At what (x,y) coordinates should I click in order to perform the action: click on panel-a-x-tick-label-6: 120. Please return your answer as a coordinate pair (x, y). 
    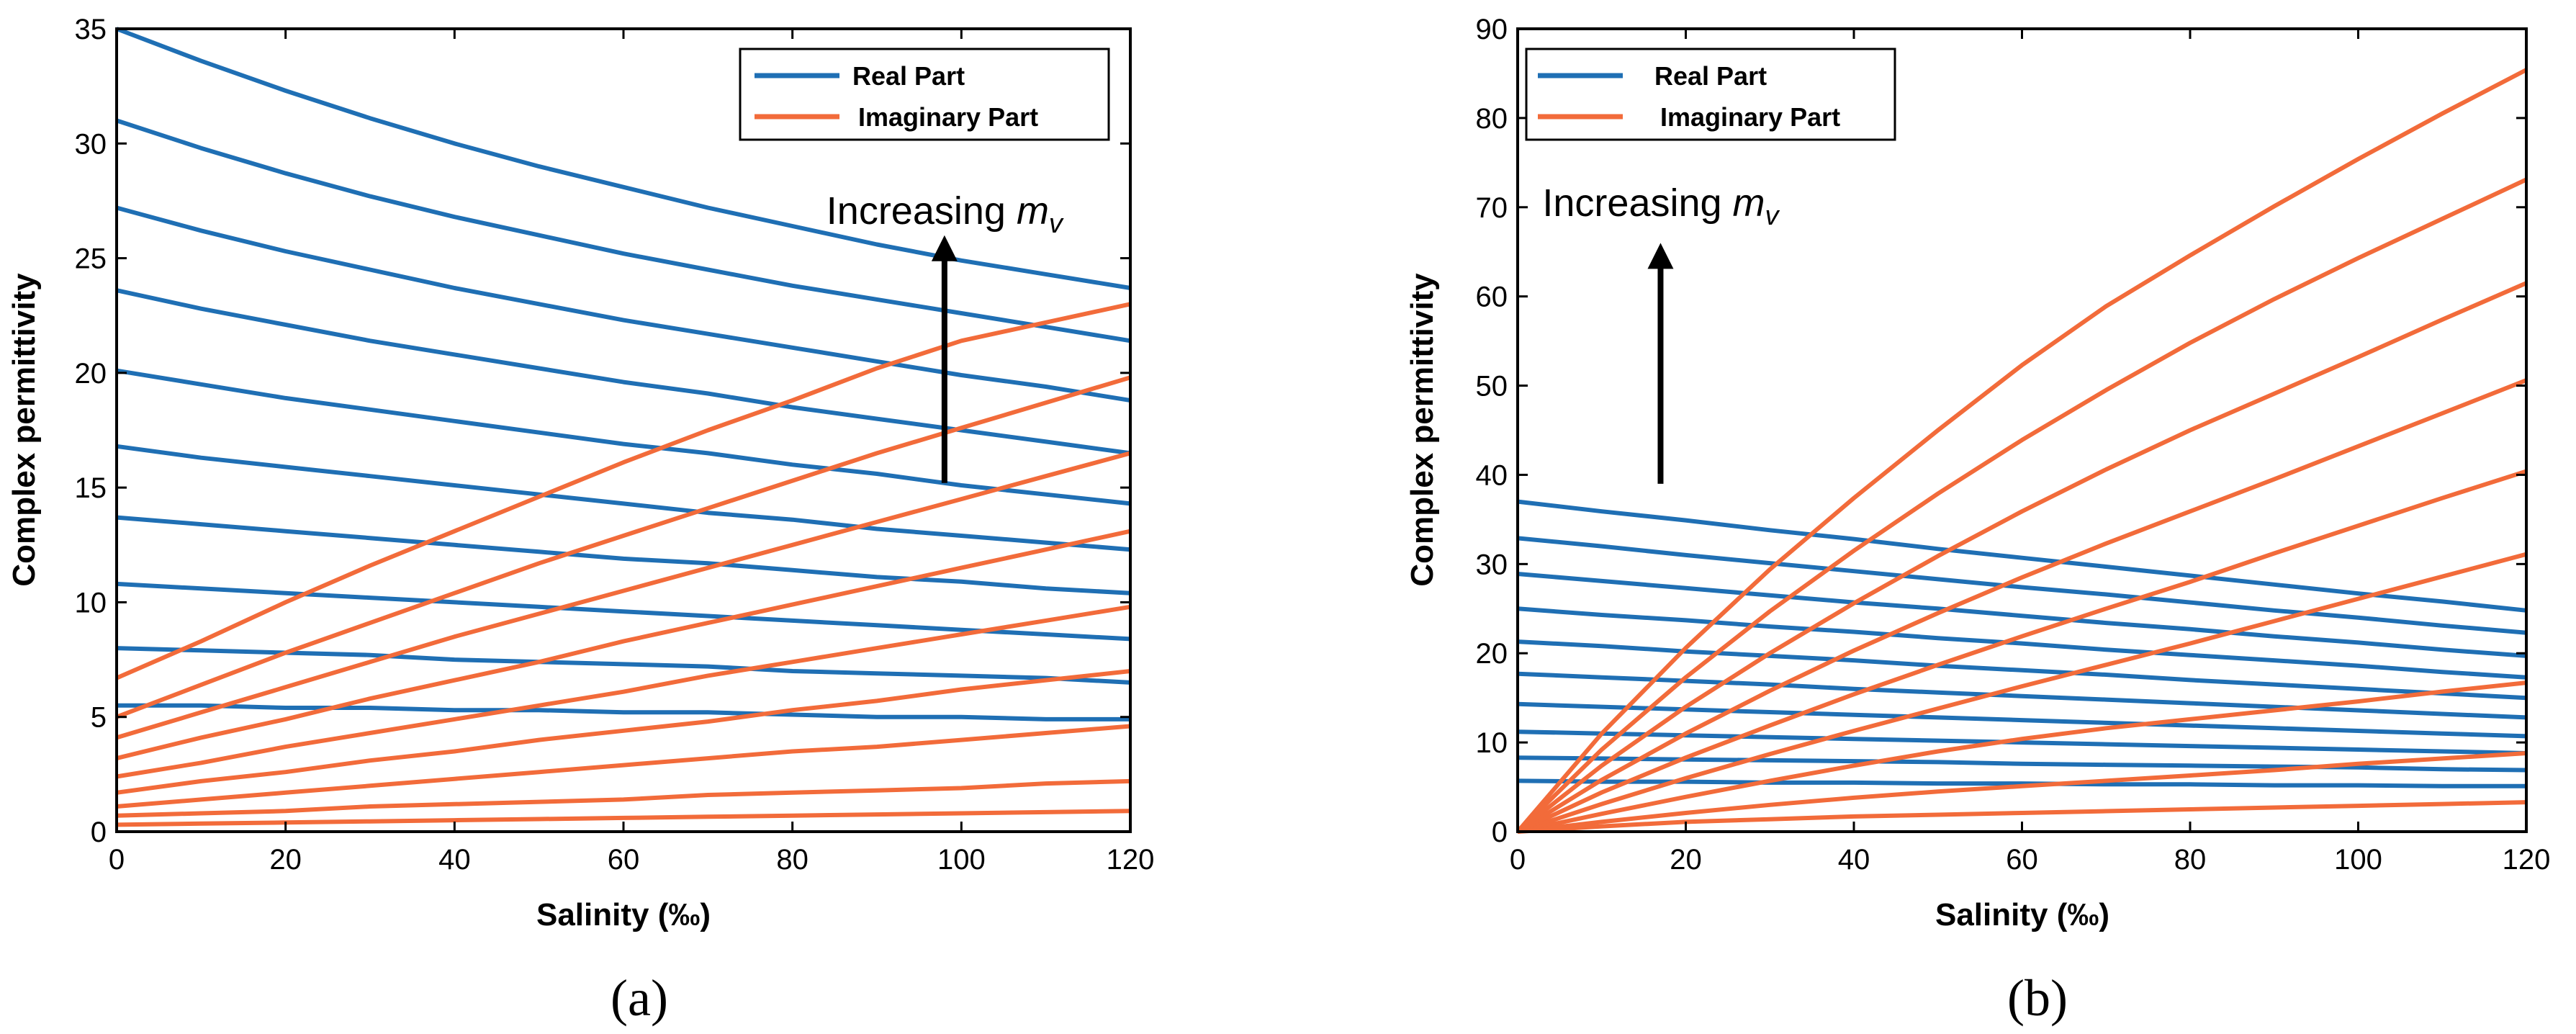
    Looking at the image, I should click on (1131, 860).